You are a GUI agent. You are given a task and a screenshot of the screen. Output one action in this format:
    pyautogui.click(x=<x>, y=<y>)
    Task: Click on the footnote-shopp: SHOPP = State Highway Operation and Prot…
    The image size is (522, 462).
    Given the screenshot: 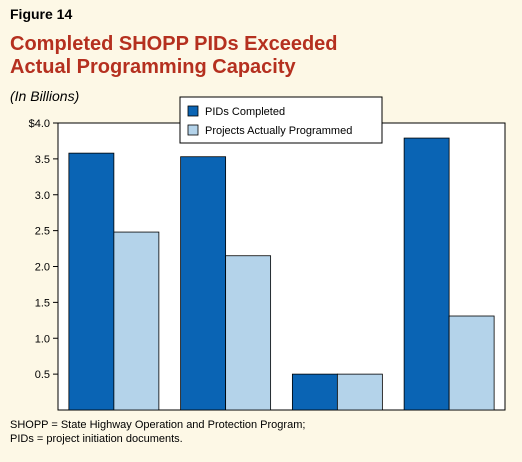 What is the action you would take?
    pyautogui.click(x=158, y=425)
    